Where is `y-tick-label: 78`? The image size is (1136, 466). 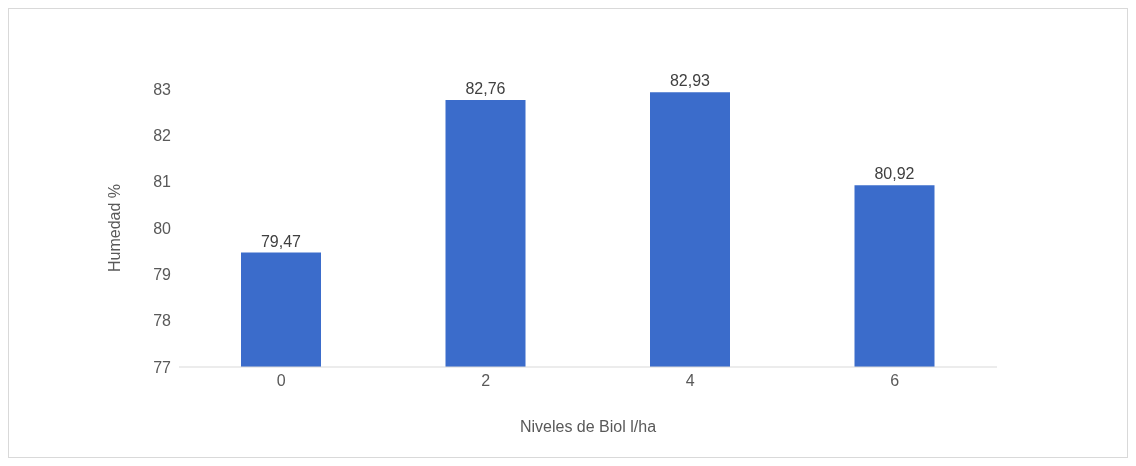 y-tick-label: 78 is located at coordinates (162, 321).